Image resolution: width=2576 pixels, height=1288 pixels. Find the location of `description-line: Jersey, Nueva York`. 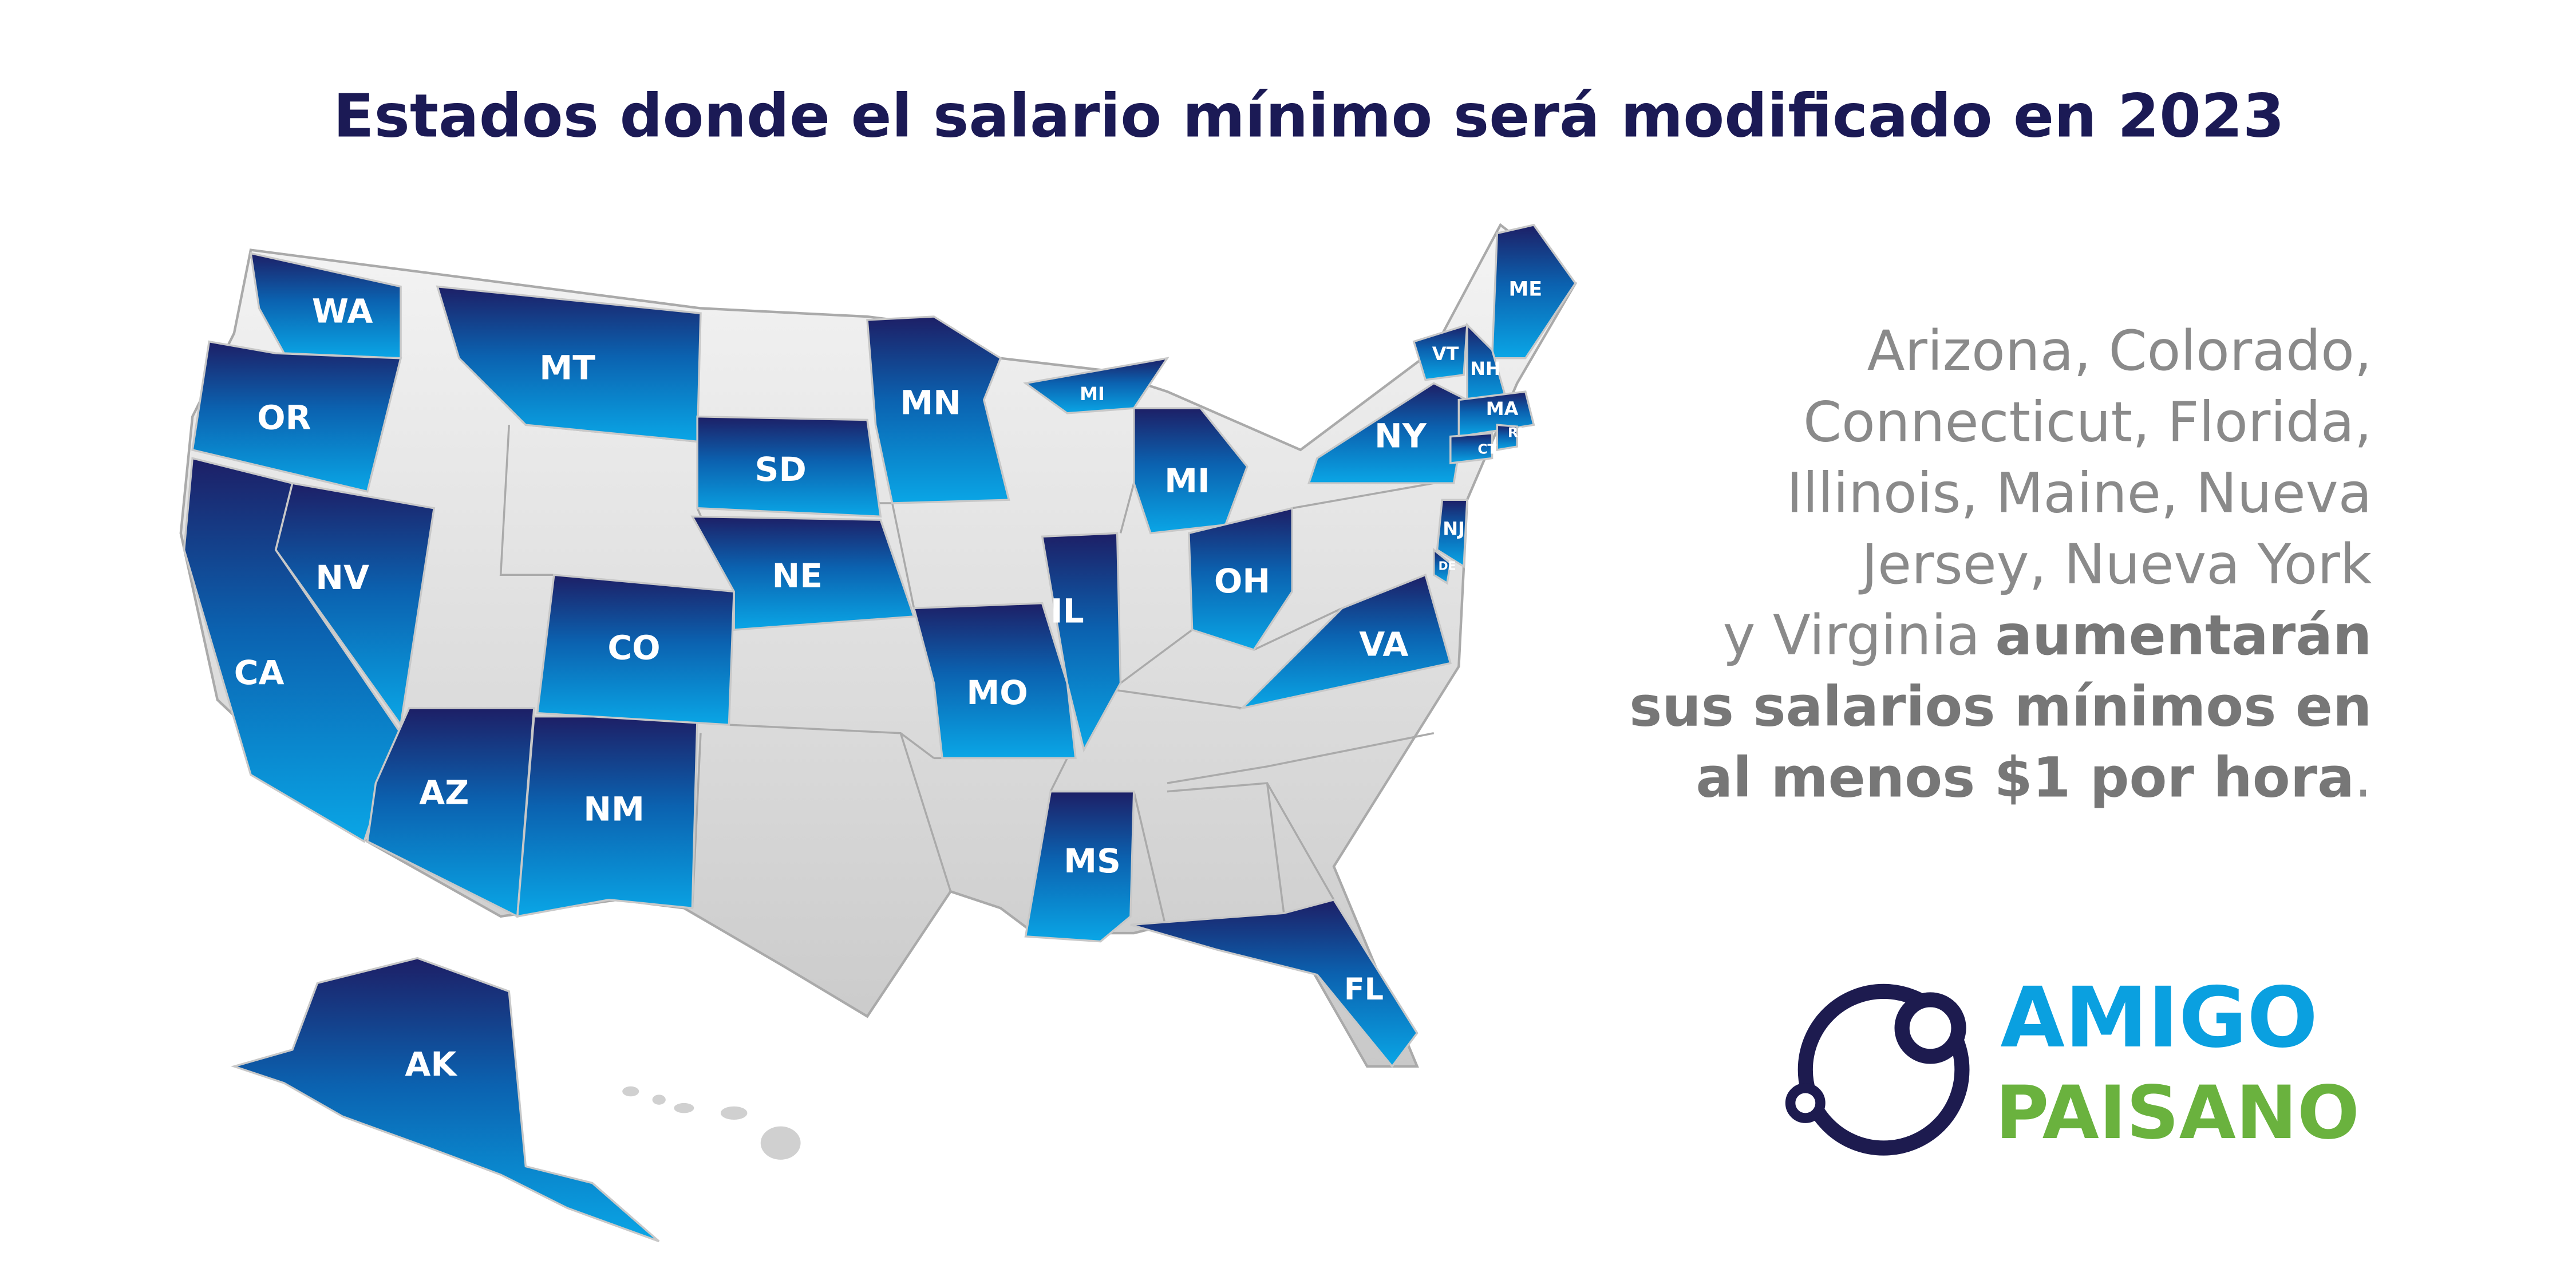

description-line: Jersey, Nueva York is located at coordinates (2115, 564).